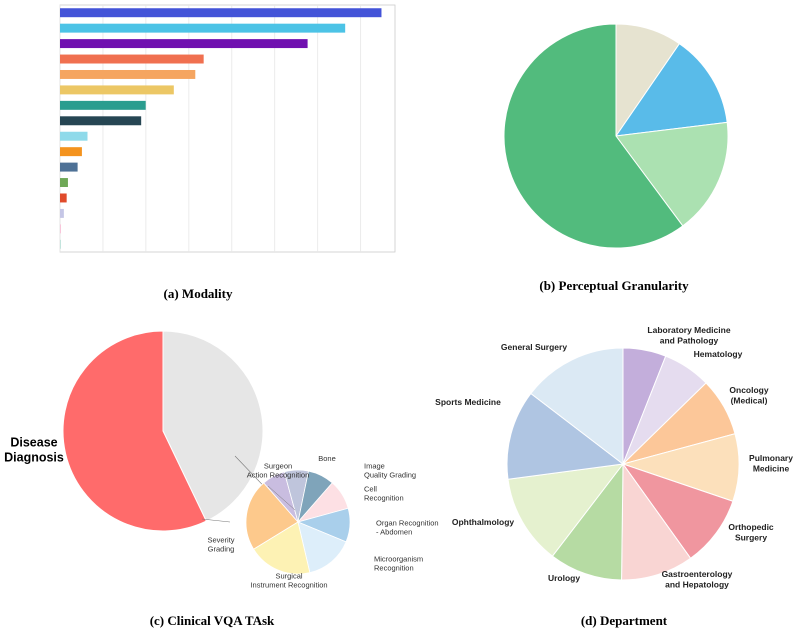 Image resolution: width=798 pixels, height=631 pixels. I want to click on bar-ao-oph, so click(62, 213).